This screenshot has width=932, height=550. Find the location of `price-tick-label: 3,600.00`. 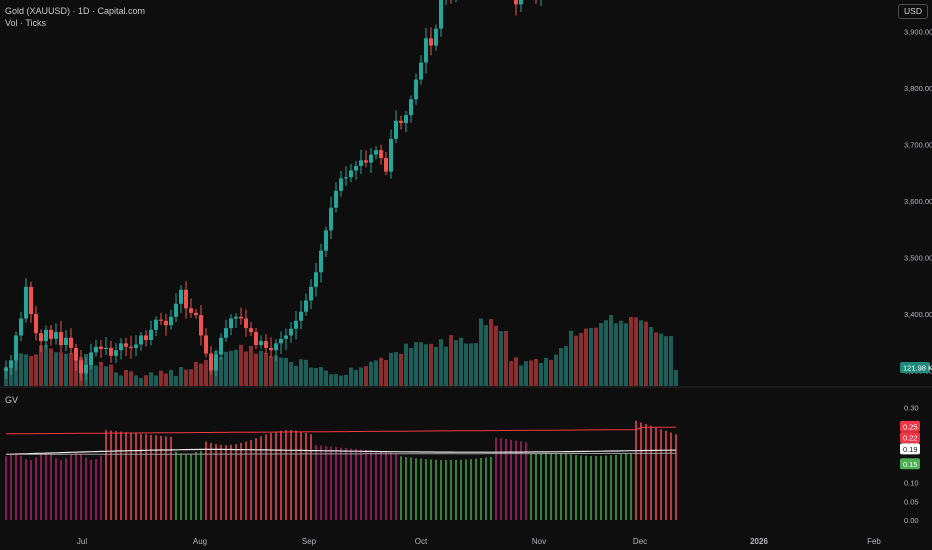

price-tick-label: 3,600.00 is located at coordinates (918, 201).